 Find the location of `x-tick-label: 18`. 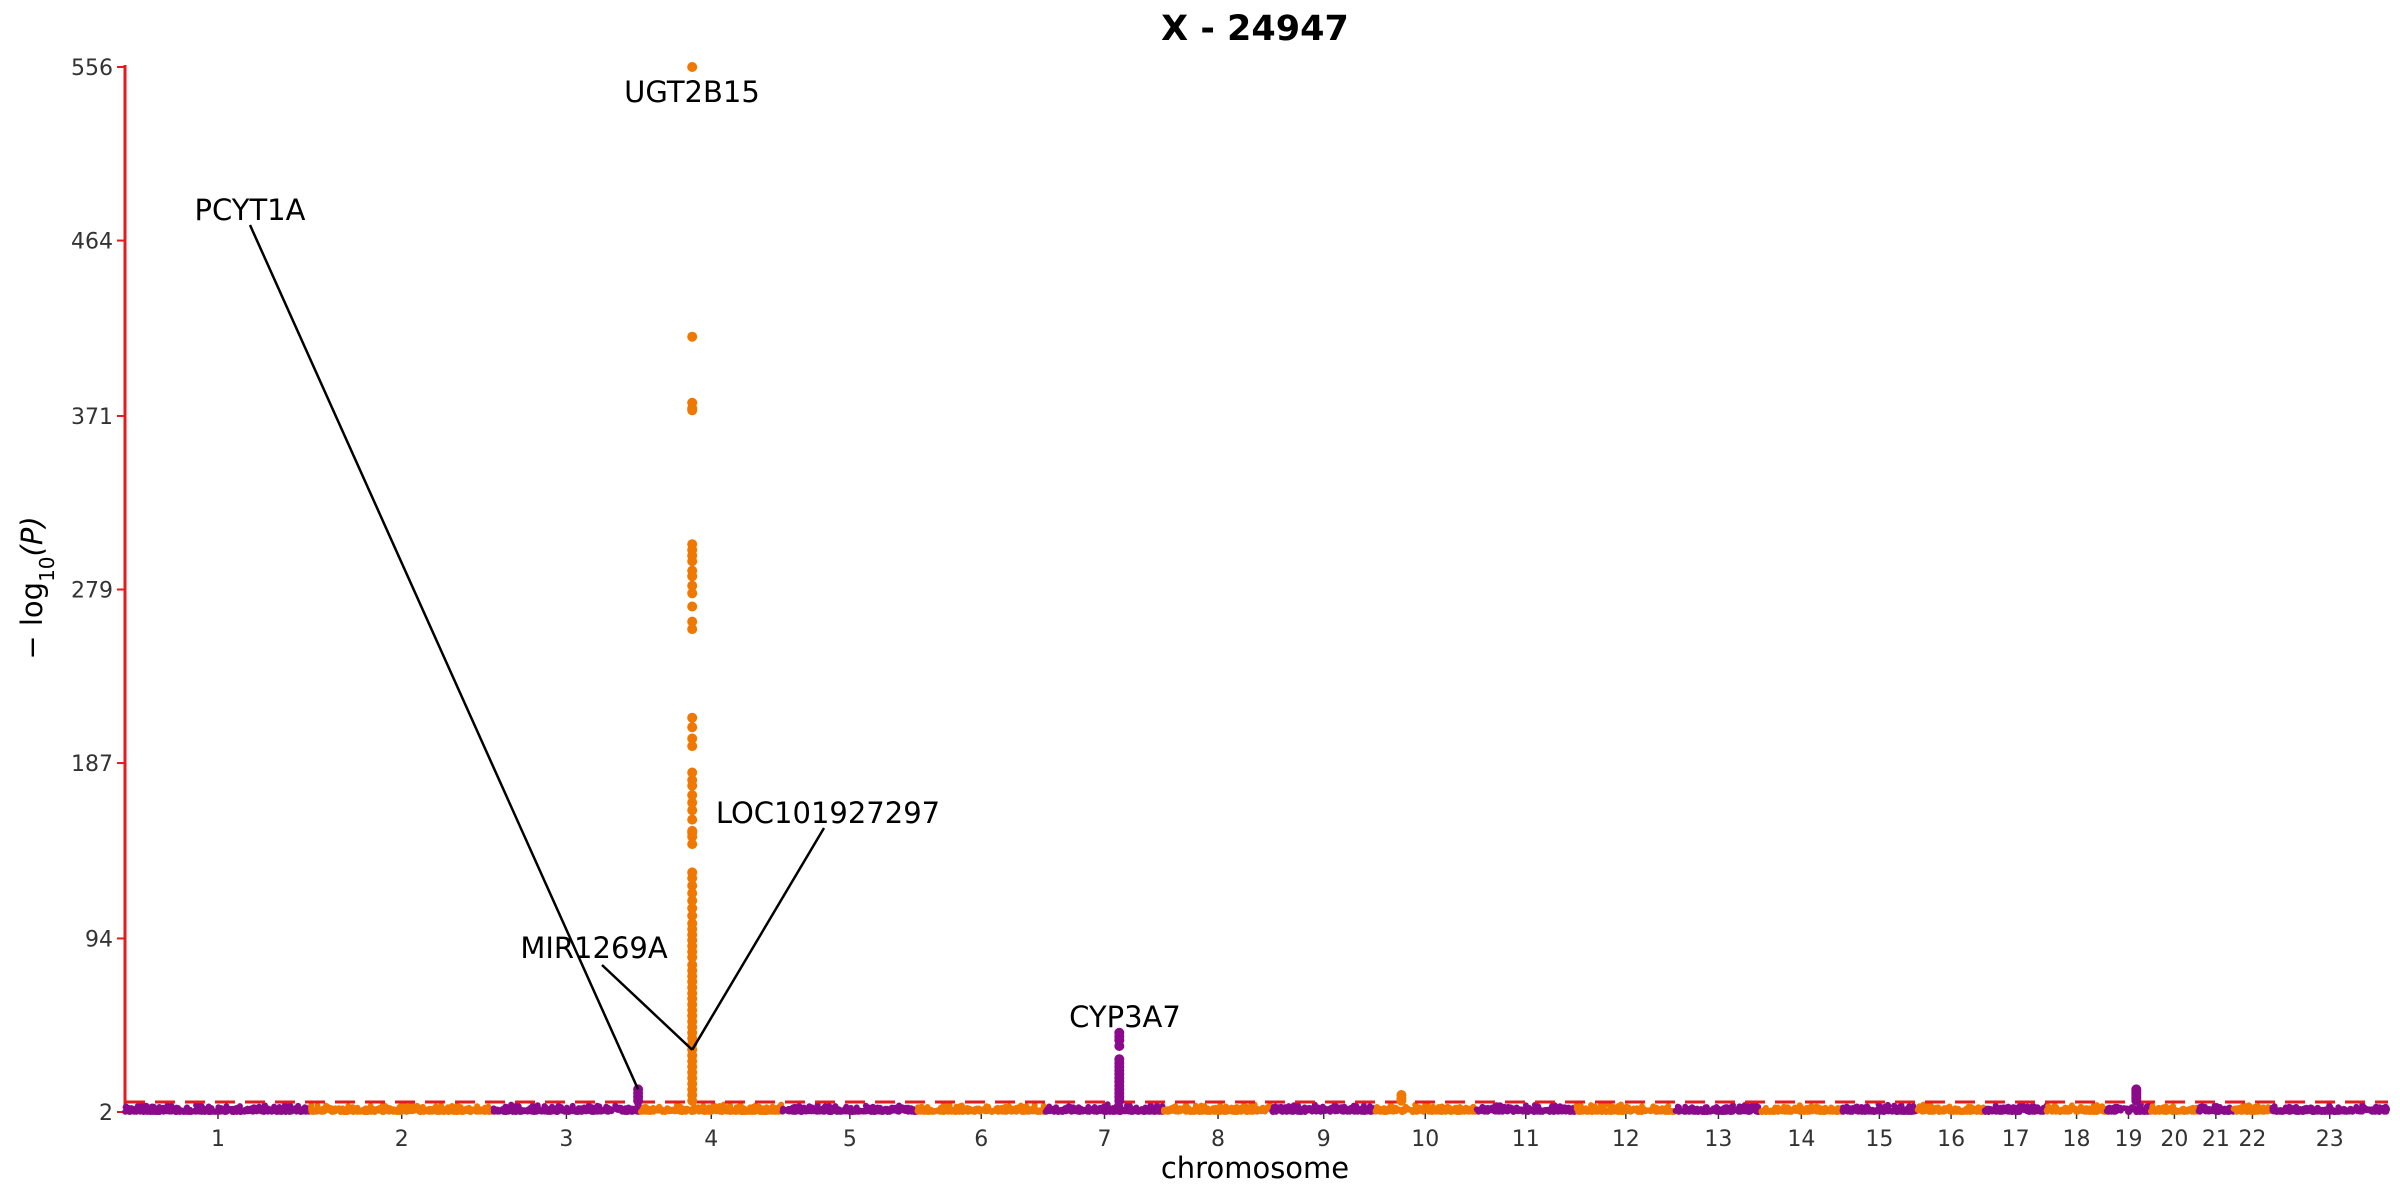

x-tick-label: 18 is located at coordinates (2077, 1139).